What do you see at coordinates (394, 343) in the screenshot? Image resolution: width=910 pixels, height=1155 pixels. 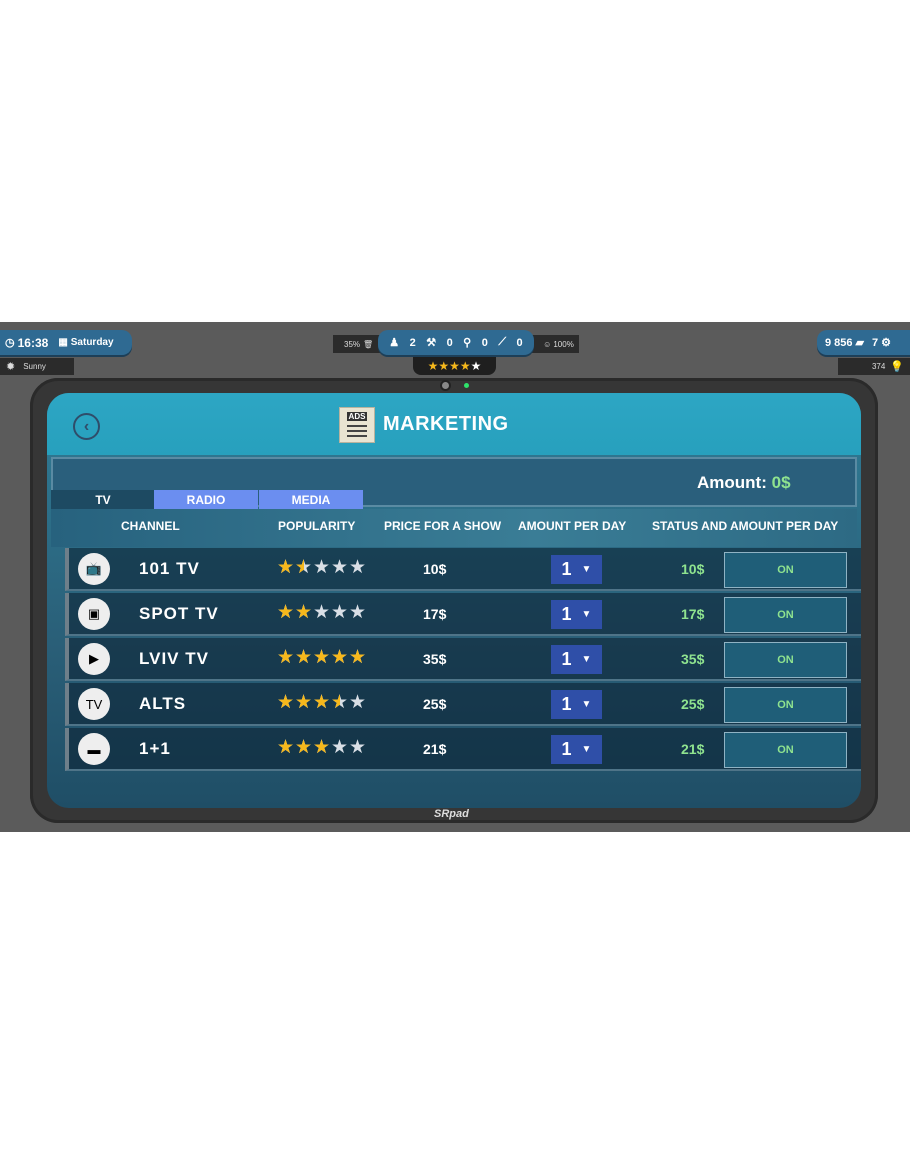 I see `worker-icon: ♟` at bounding box center [394, 343].